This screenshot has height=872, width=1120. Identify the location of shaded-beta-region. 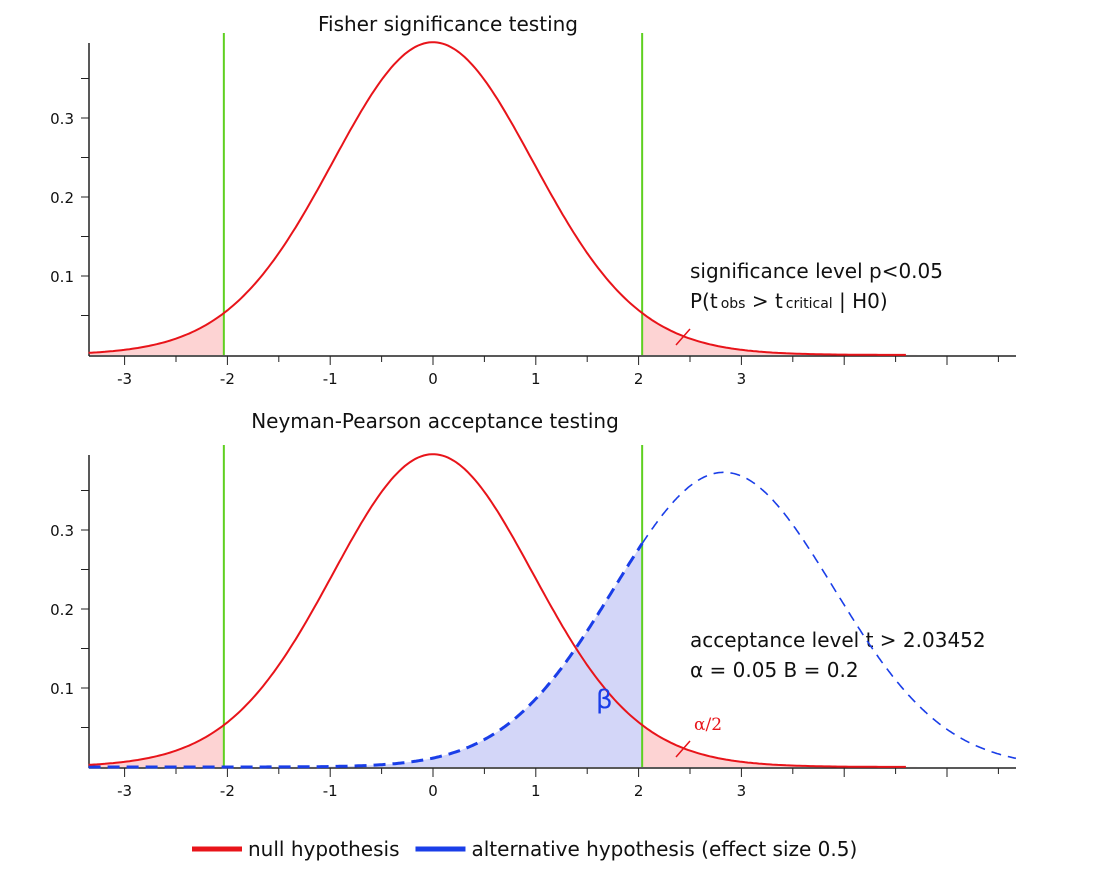
(365, 655).